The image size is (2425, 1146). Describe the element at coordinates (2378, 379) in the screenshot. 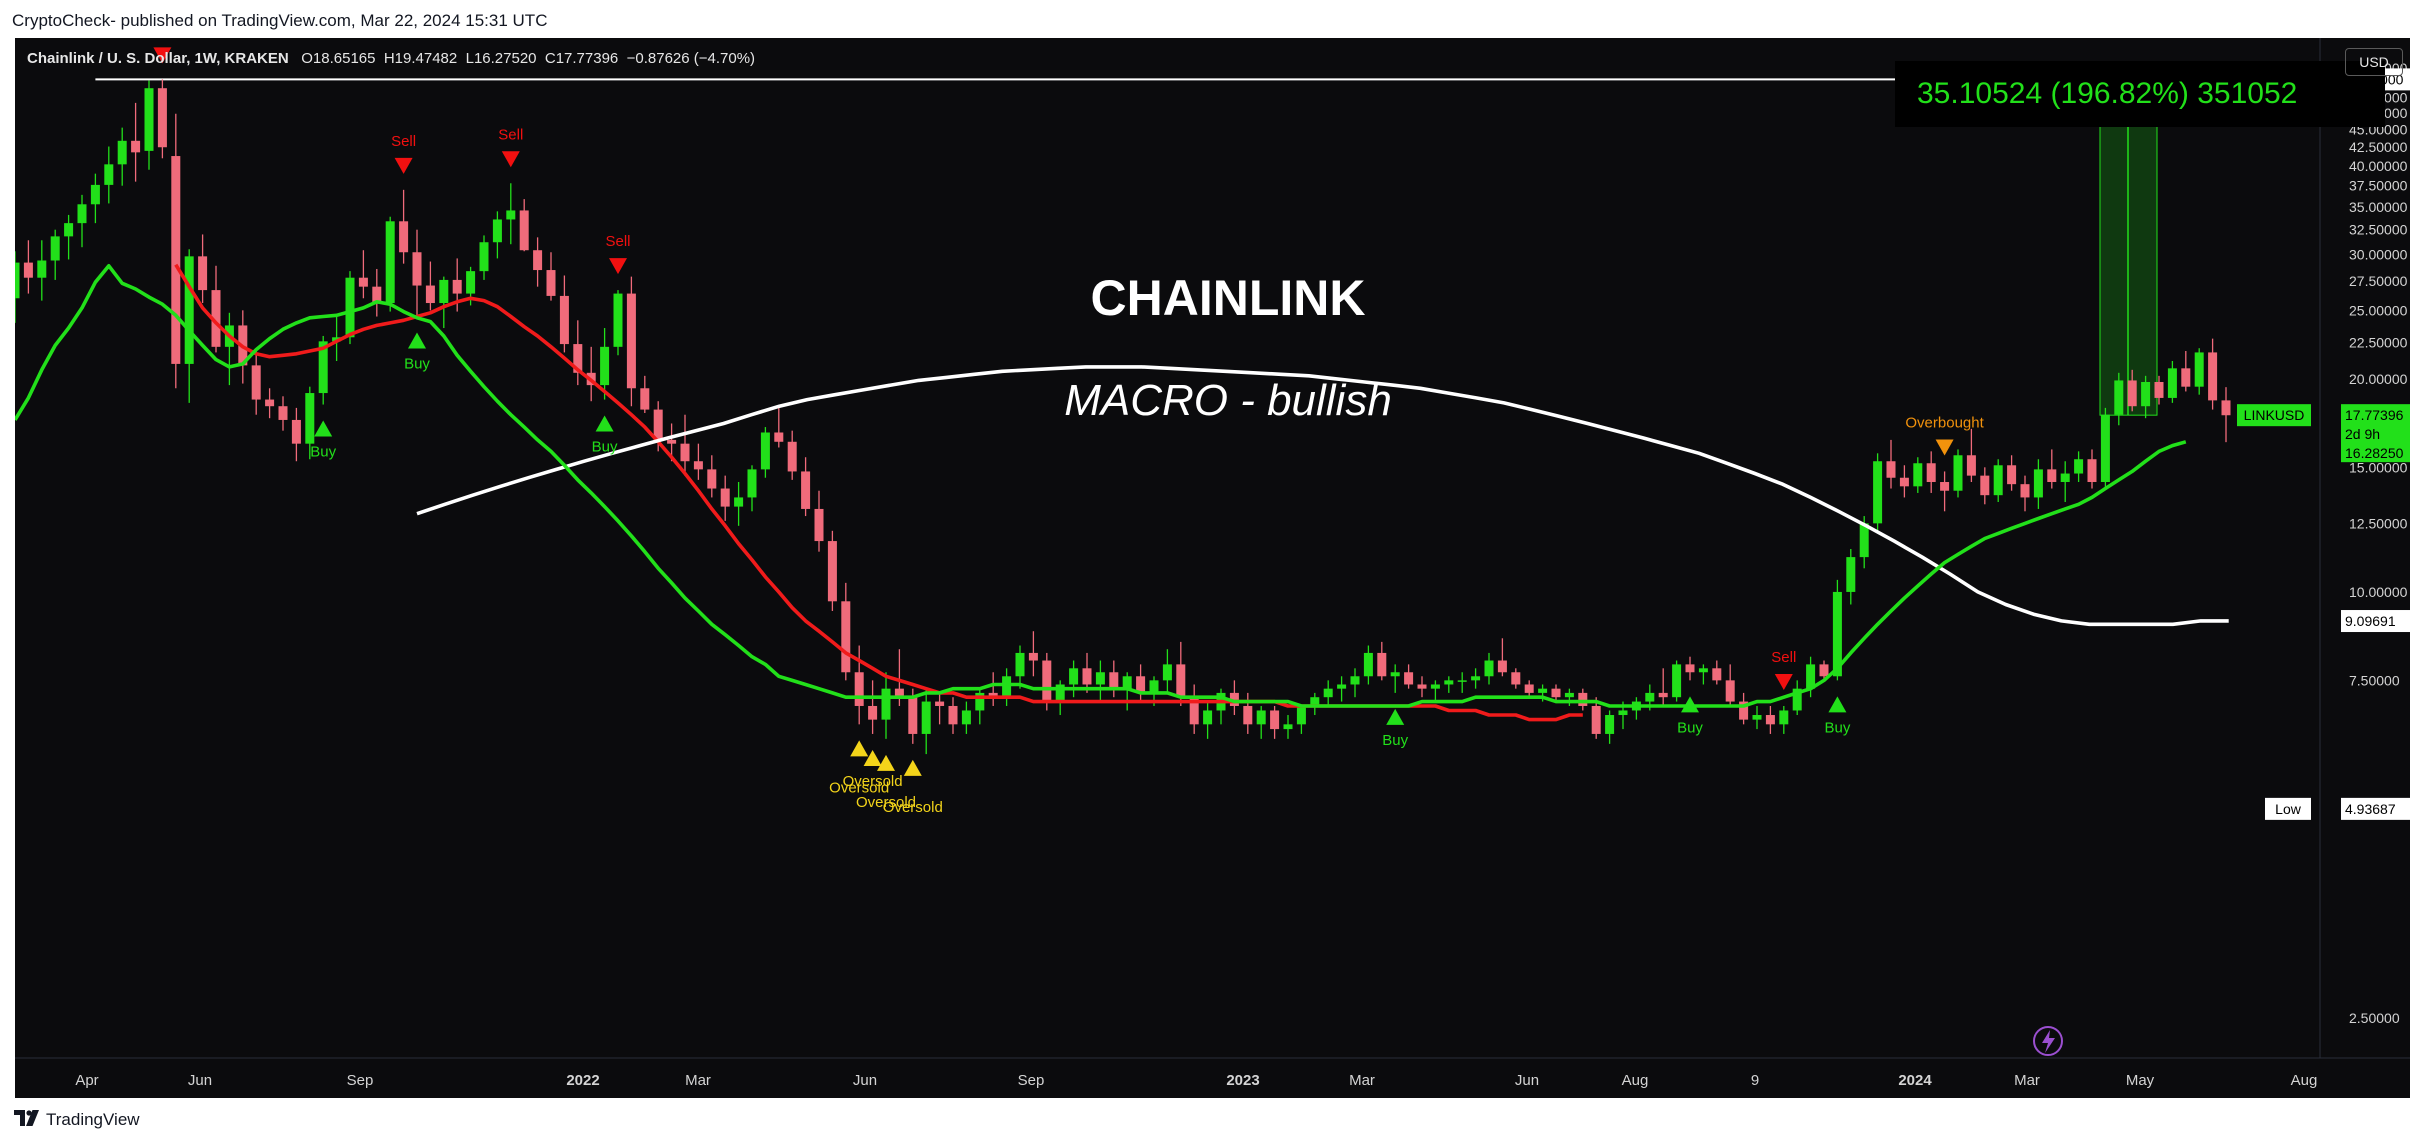

I see `y-tick-label: 20.00000` at that location.